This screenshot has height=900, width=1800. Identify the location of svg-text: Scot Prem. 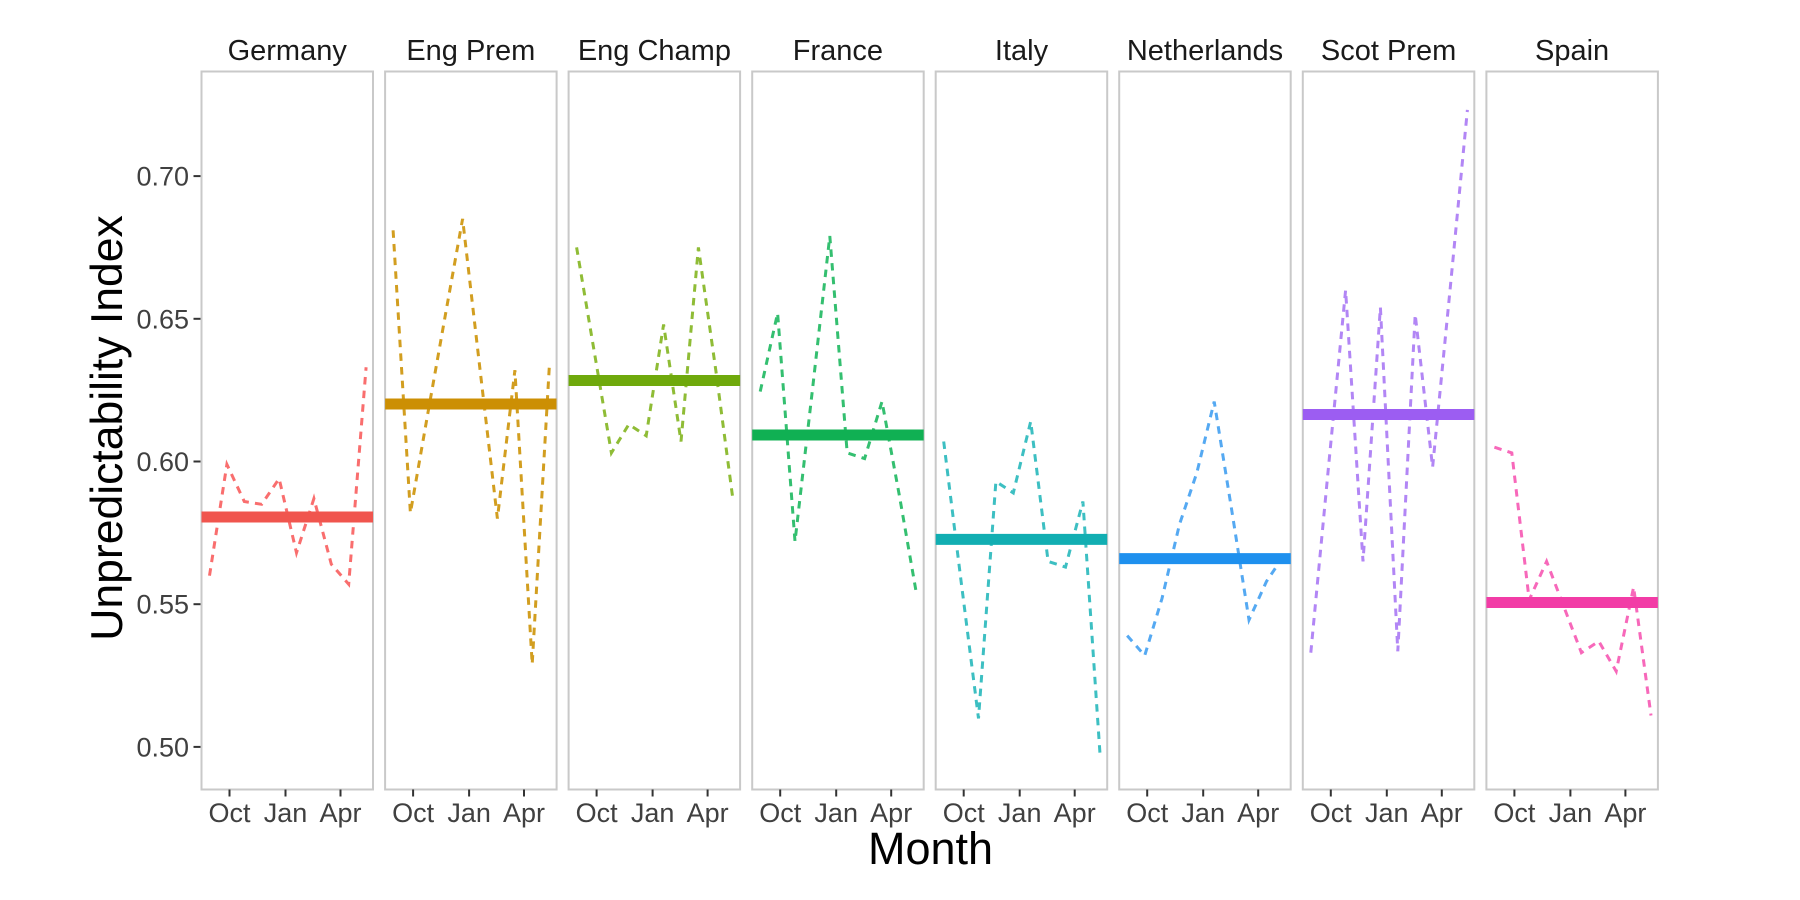
(1388, 51).